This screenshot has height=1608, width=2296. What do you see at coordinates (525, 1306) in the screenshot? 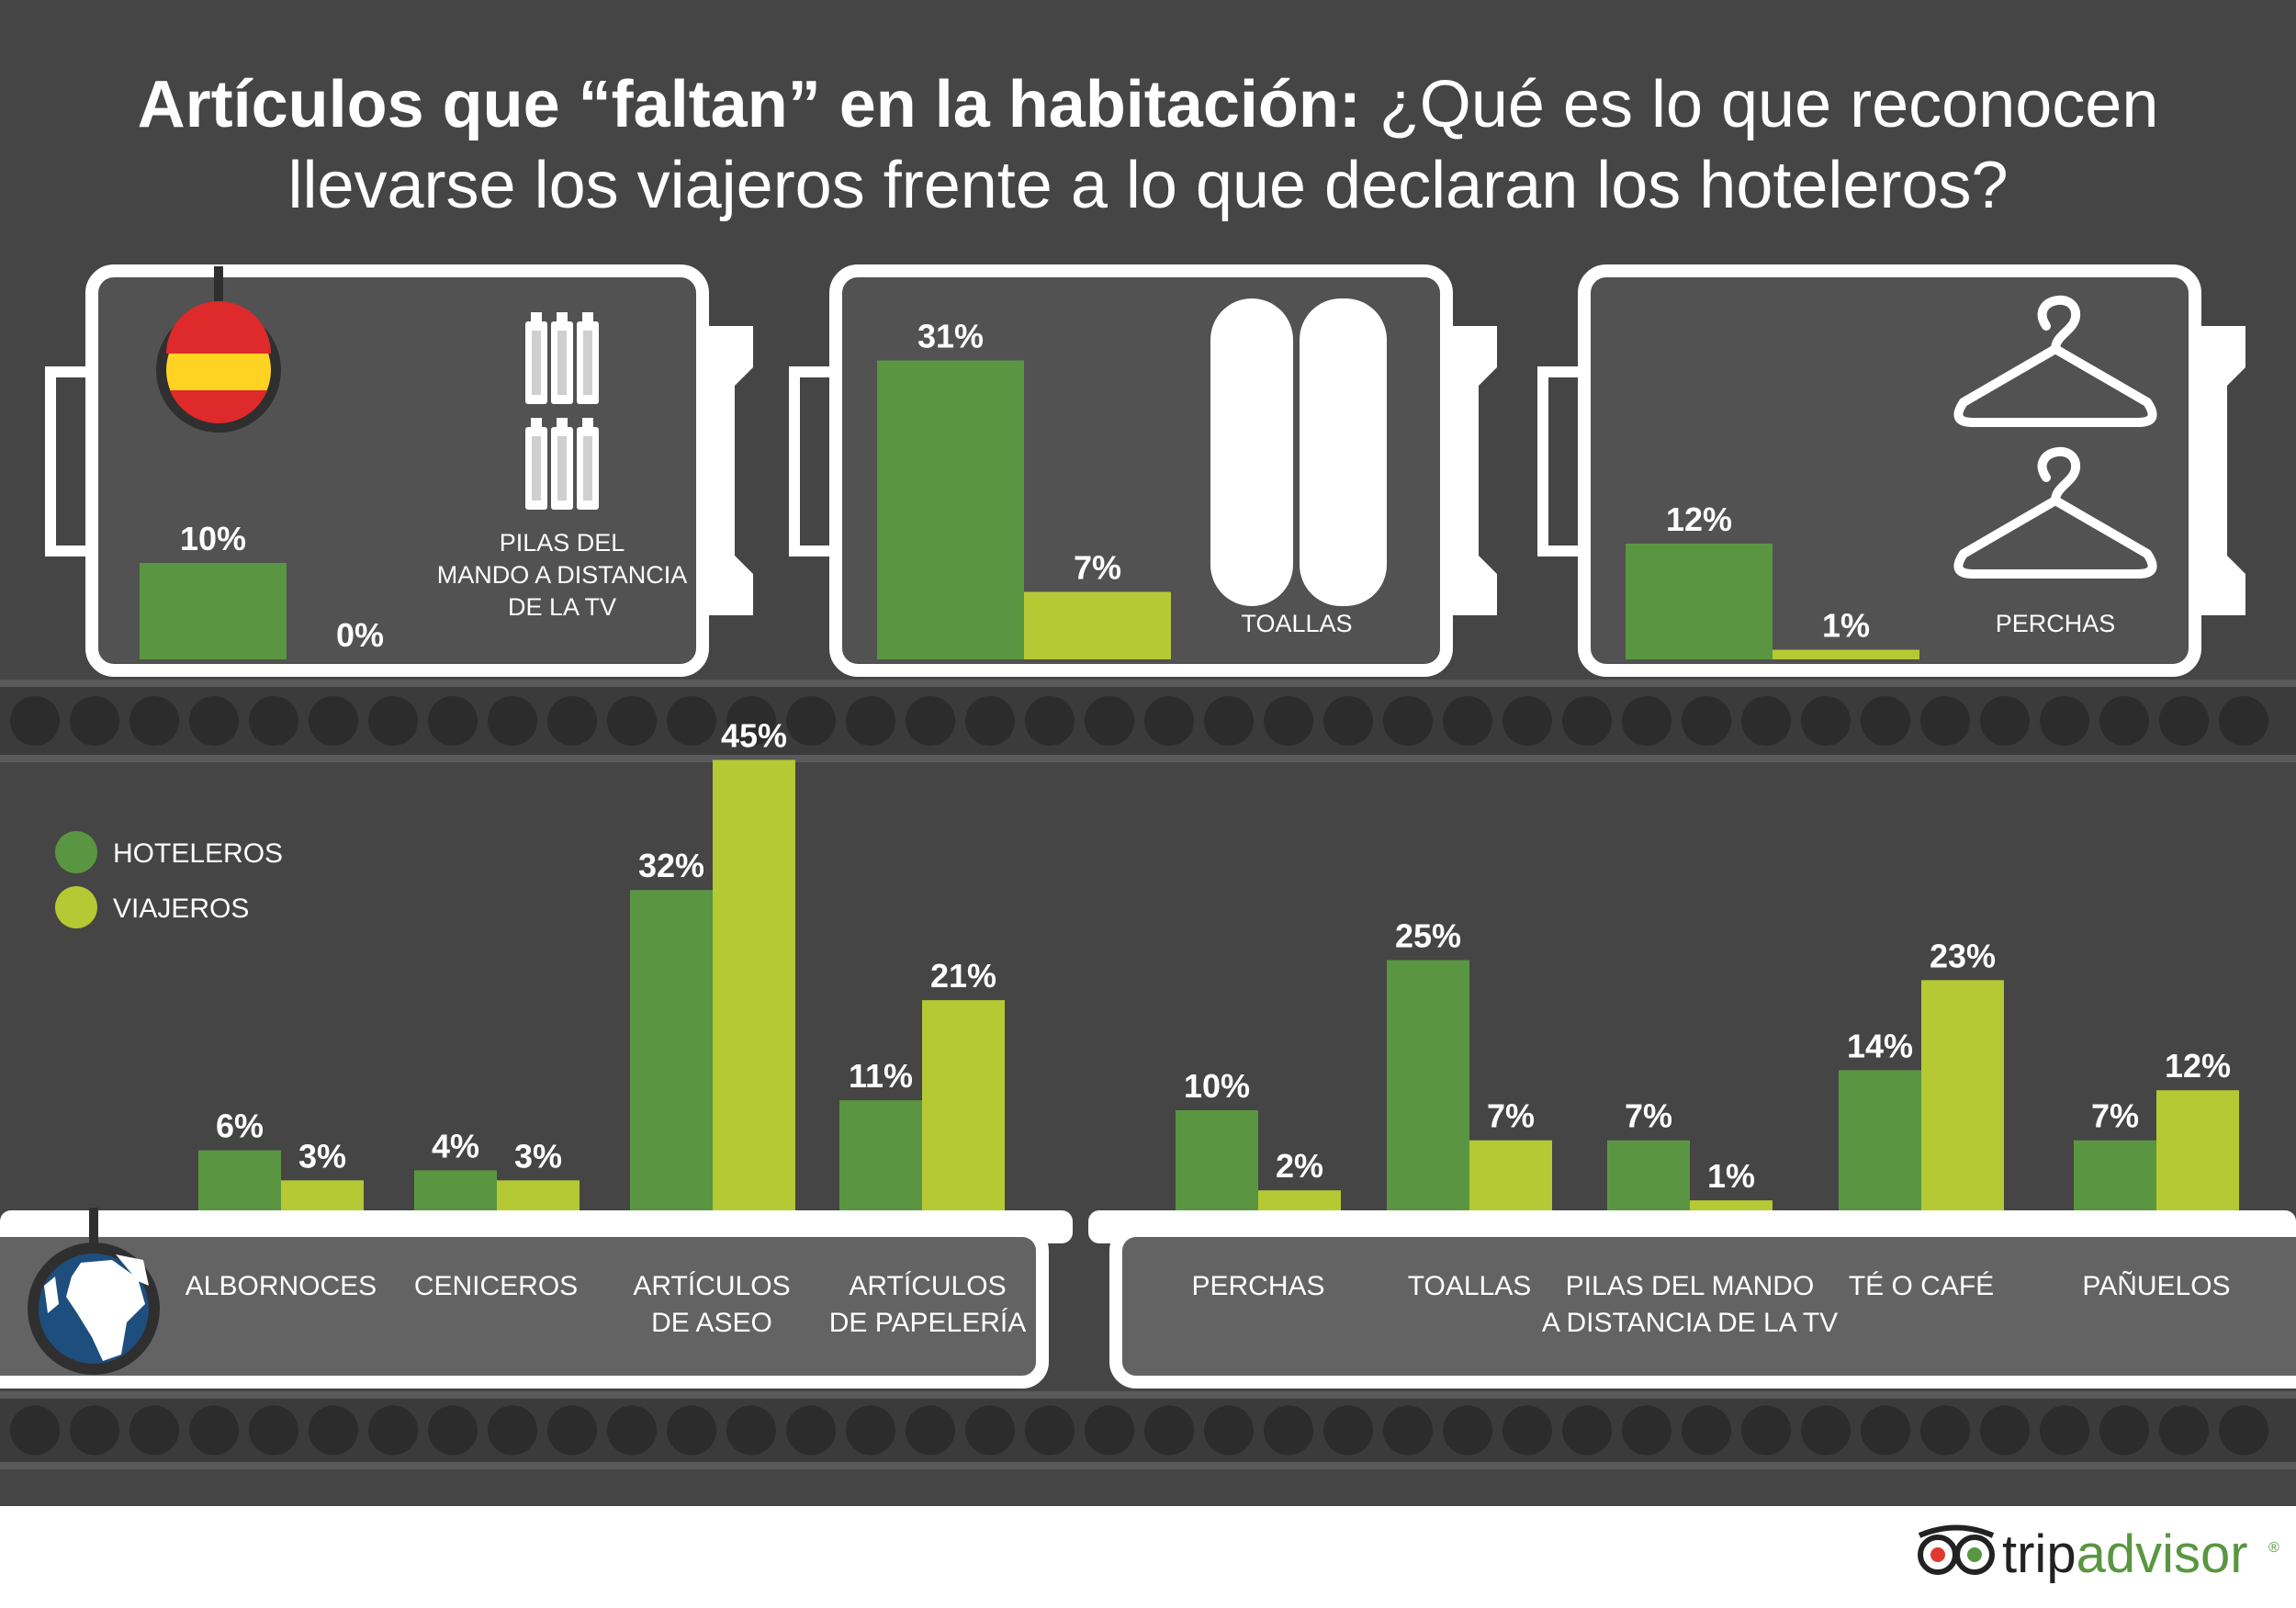
I see `global-panel-left` at bounding box center [525, 1306].